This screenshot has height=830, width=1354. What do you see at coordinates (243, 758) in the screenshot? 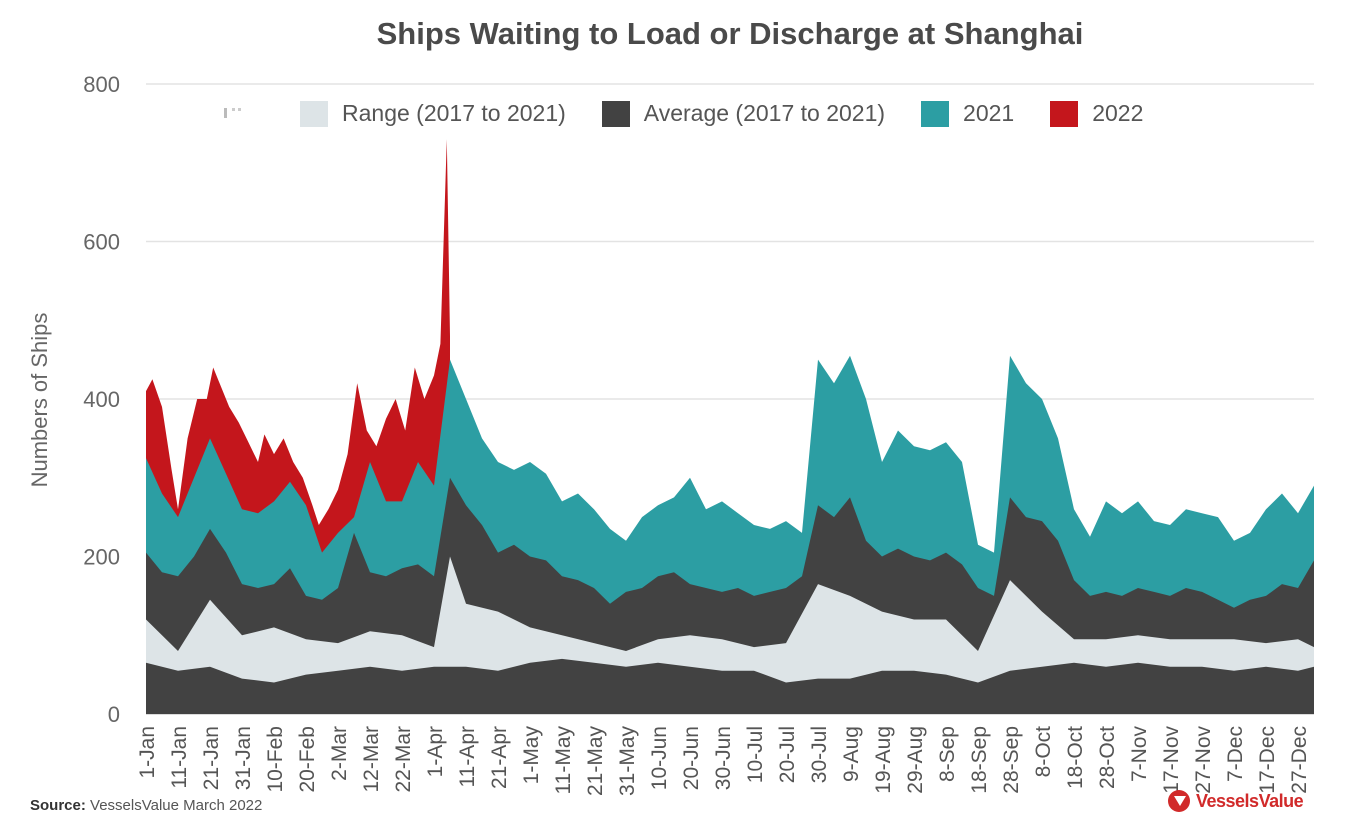
I see `x-tick-label: 31-Jan` at bounding box center [243, 758].